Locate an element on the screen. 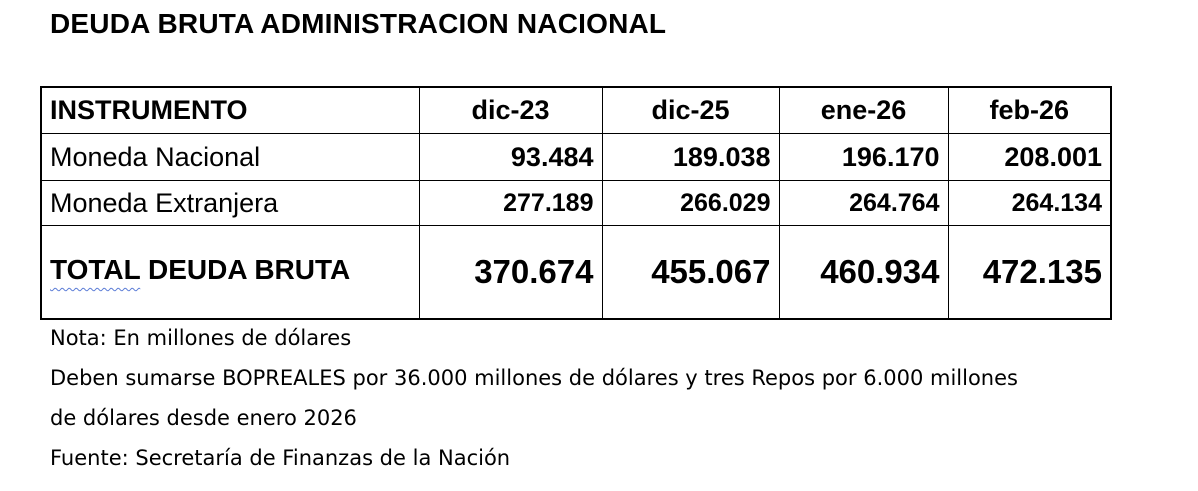 The height and width of the screenshot is (491, 1198). units-note: Nota: En millones de dólares is located at coordinates (201, 338).